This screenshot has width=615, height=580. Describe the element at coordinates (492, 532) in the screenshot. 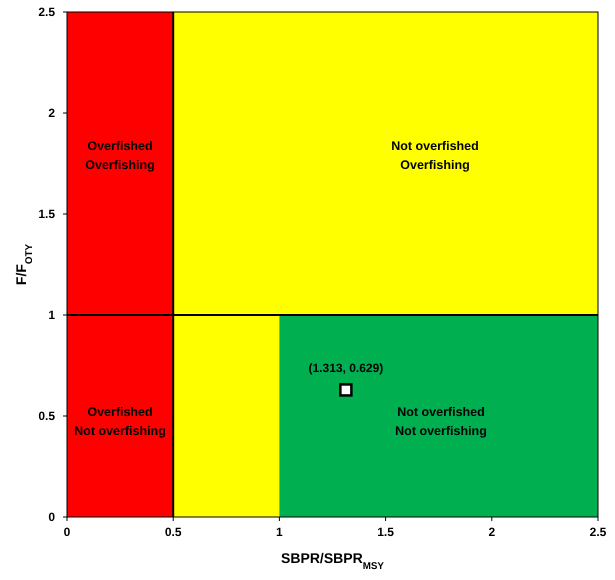

I see `x-tick-label: 2` at that location.